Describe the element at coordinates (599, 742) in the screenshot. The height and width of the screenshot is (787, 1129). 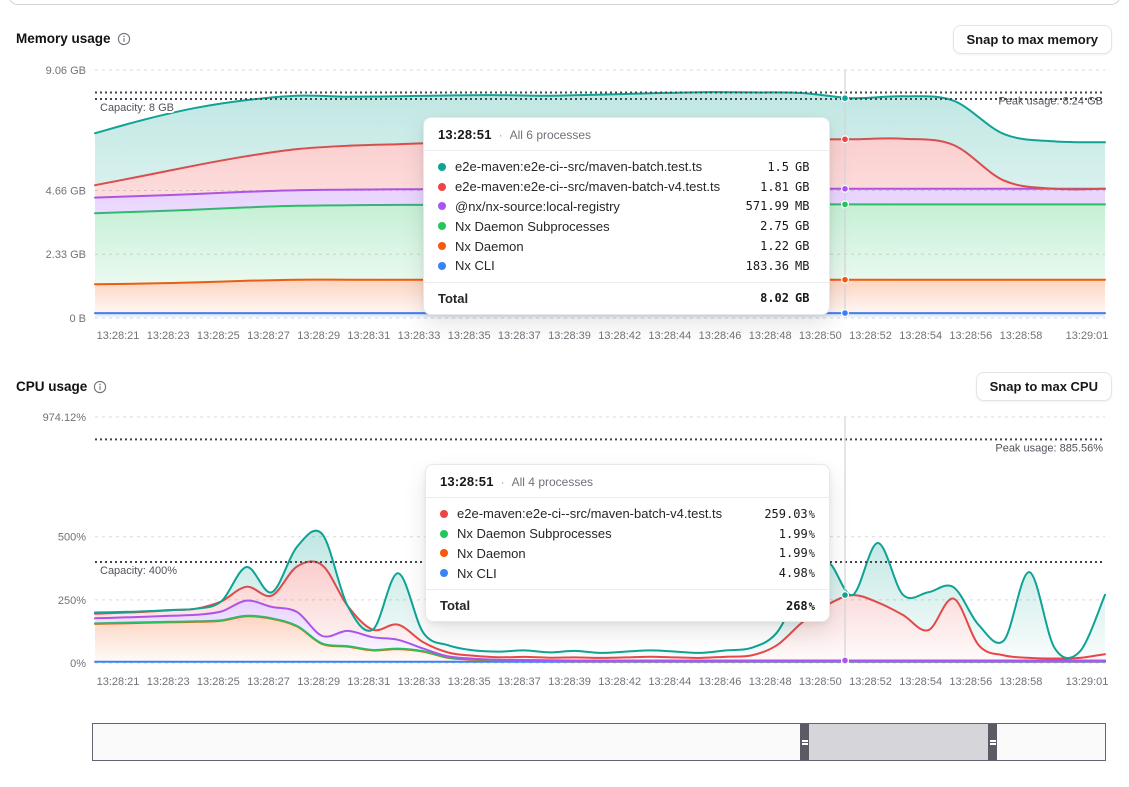
I see `timeline-brush` at that location.